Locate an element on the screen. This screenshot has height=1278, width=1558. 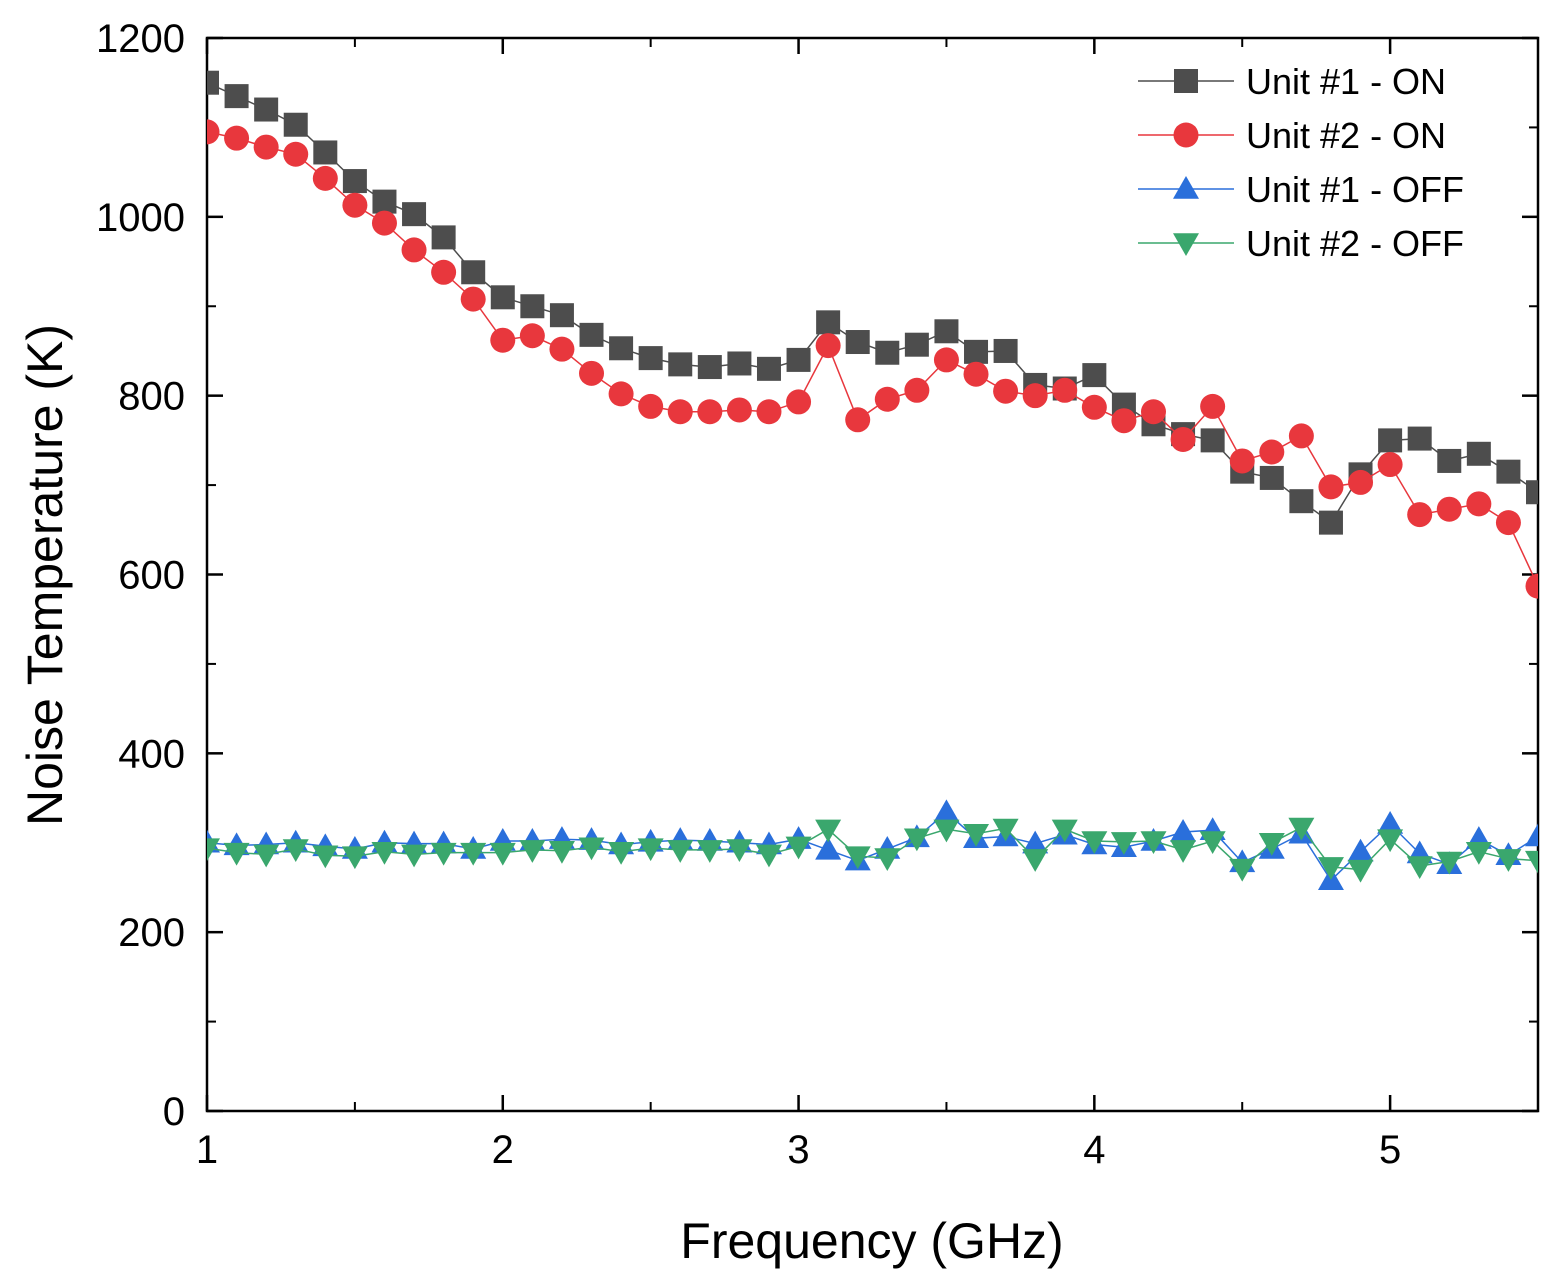
y-tick-label: 400 is located at coordinates (151, 754).